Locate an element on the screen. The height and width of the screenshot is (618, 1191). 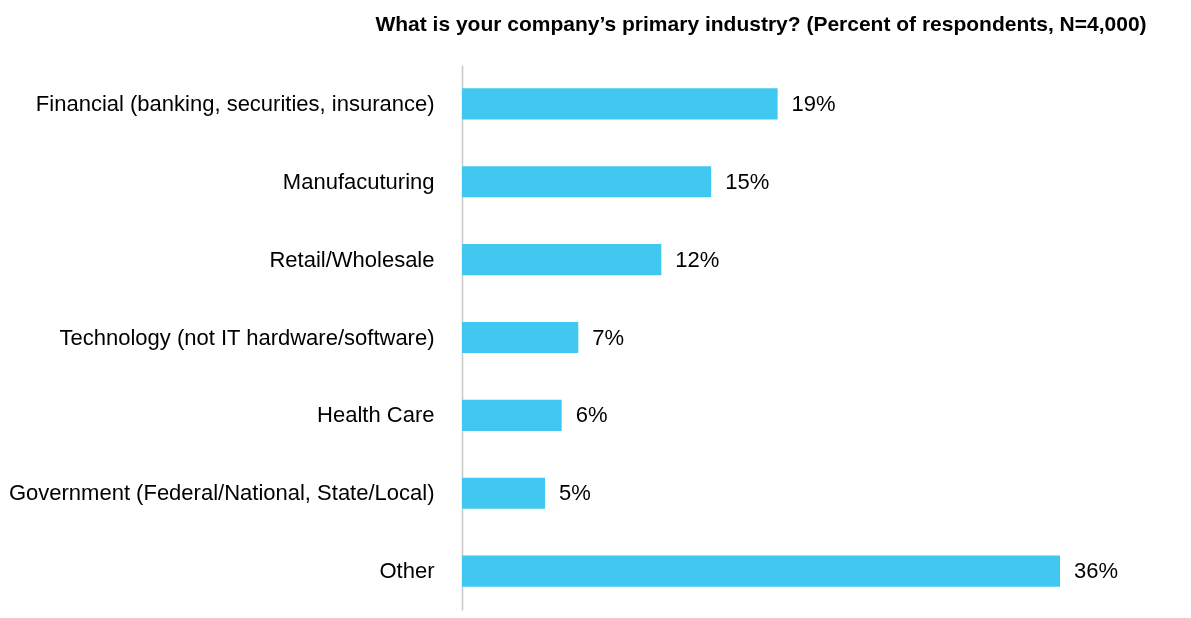
data-label: 5% is located at coordinates (575, 493).